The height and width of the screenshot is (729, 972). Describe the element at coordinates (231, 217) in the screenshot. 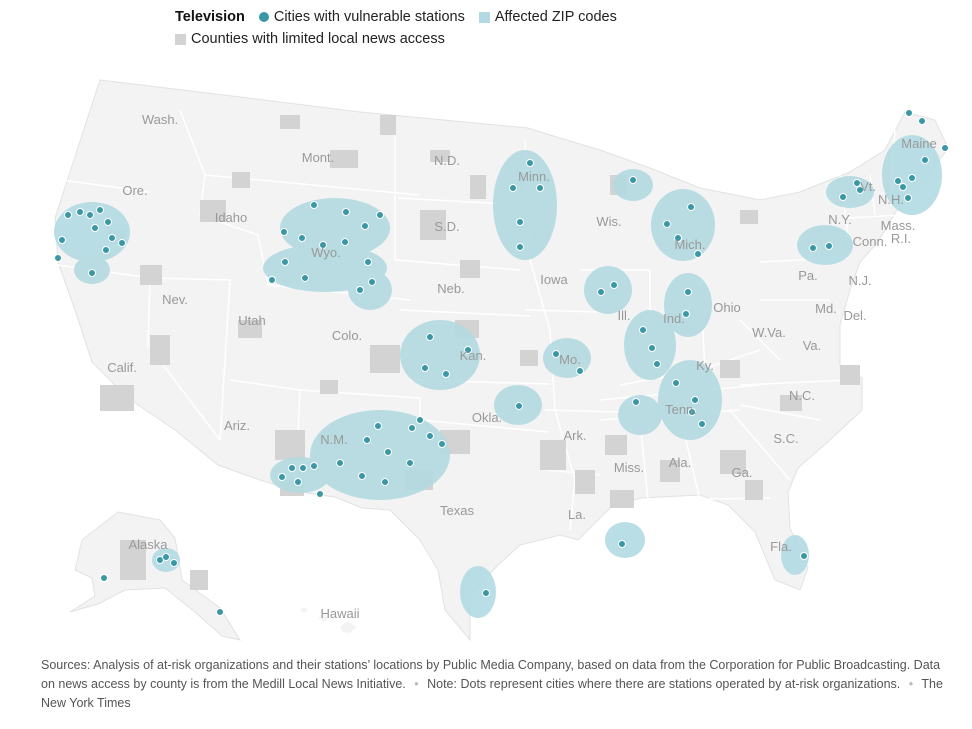

I see `state-label-idaho: Idaho` at that location.